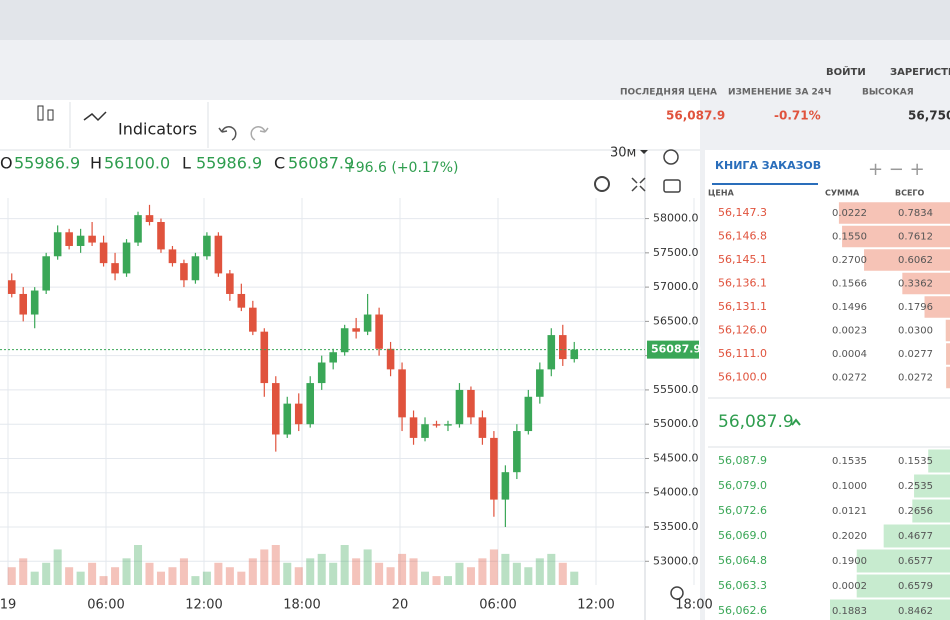 The width and height of the screenshot is (950, 620). I want to click on stat-value: -0.71%, so click(797, 116).